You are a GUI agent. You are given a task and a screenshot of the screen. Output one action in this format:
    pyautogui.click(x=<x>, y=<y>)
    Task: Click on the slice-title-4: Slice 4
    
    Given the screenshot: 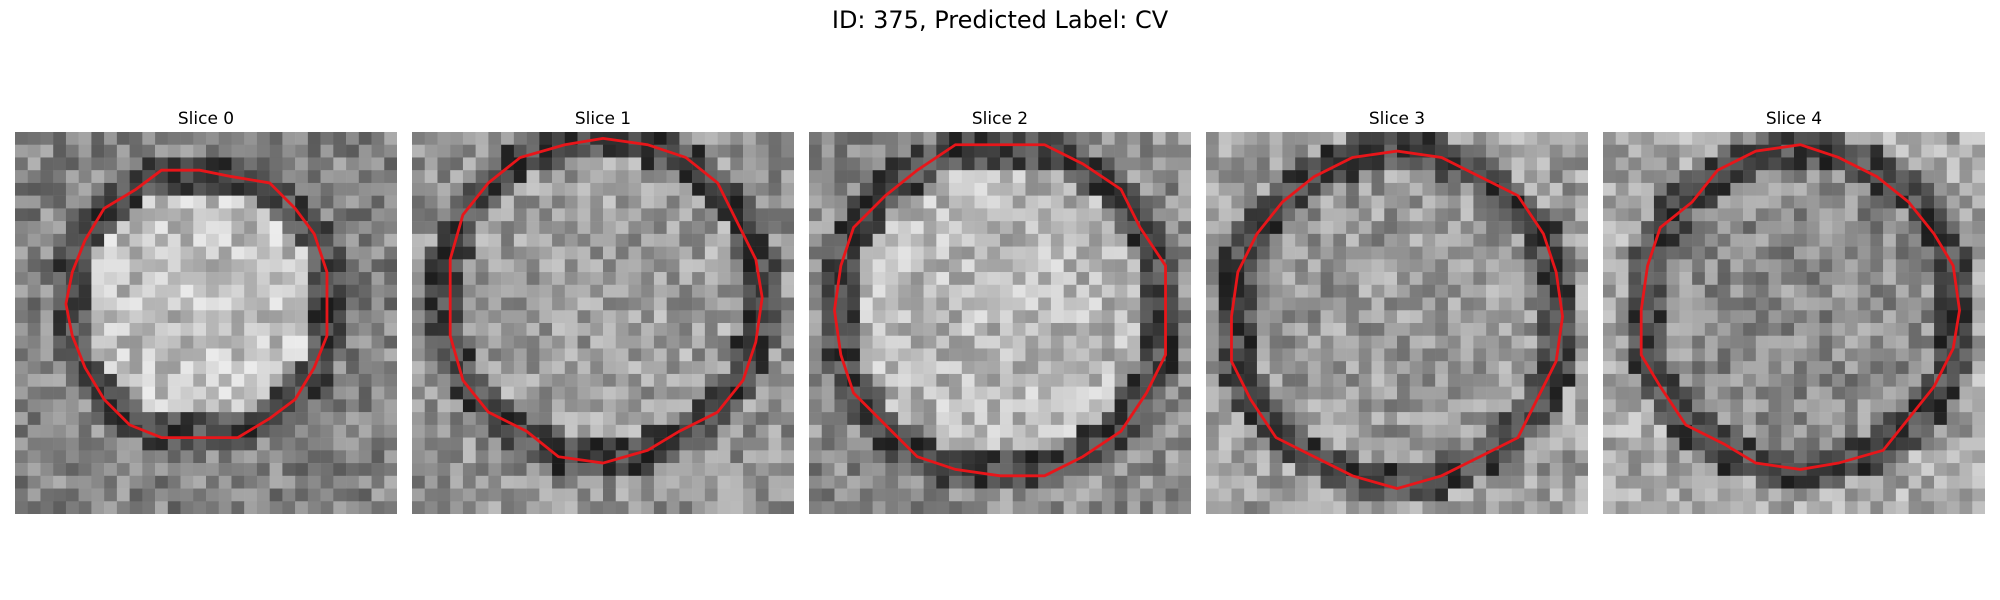 What is the action you would take?
    pyautogui.click(x=1794, y=119)
    